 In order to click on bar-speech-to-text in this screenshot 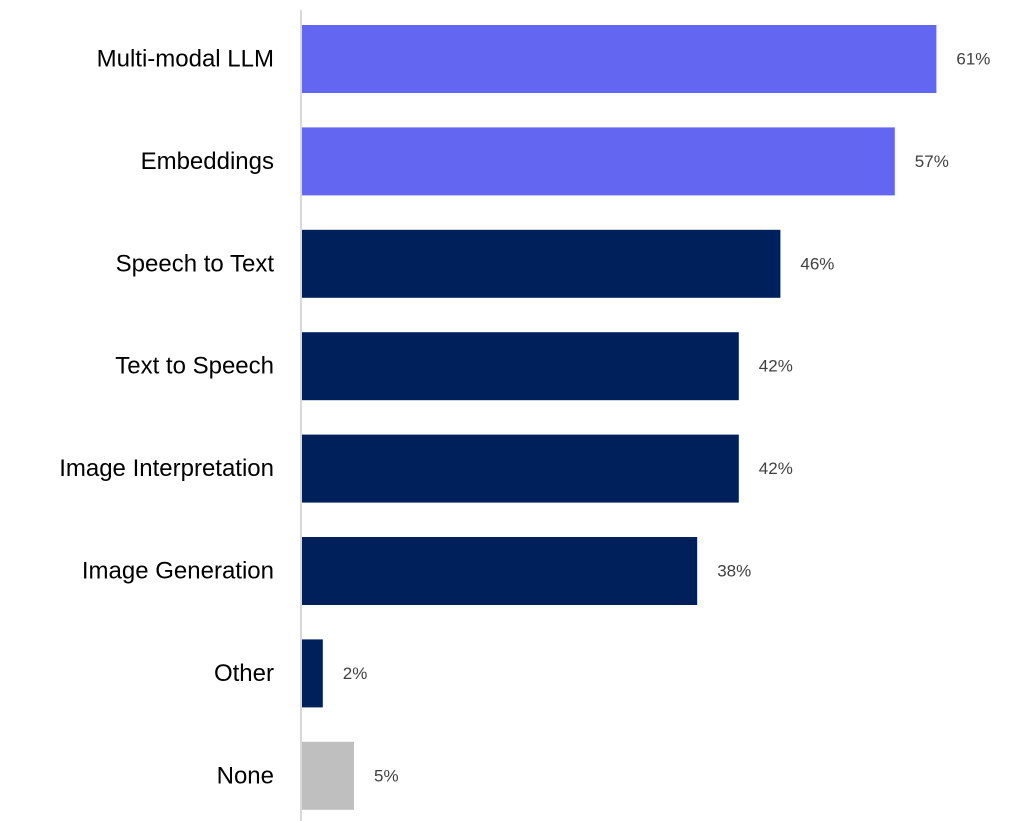, I will do `click(541, 263)`.